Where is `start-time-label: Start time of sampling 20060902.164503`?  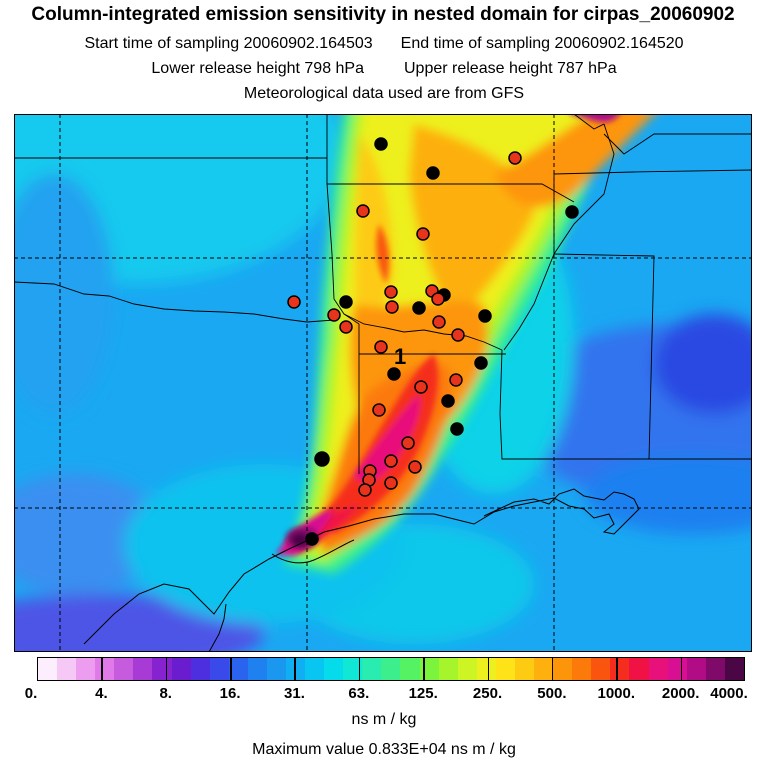 start-time-label: Start time of sampling 20060902.164503 is located at coordinates (228, 43).